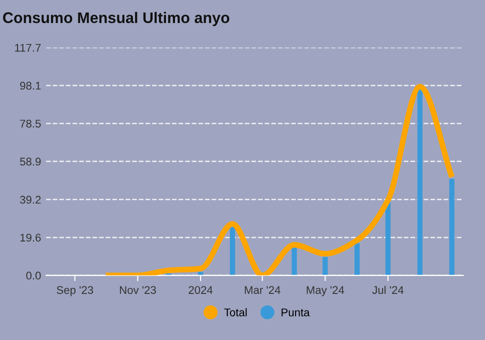  I want to click on y-tick-label: 0.0, so click(33, 276).